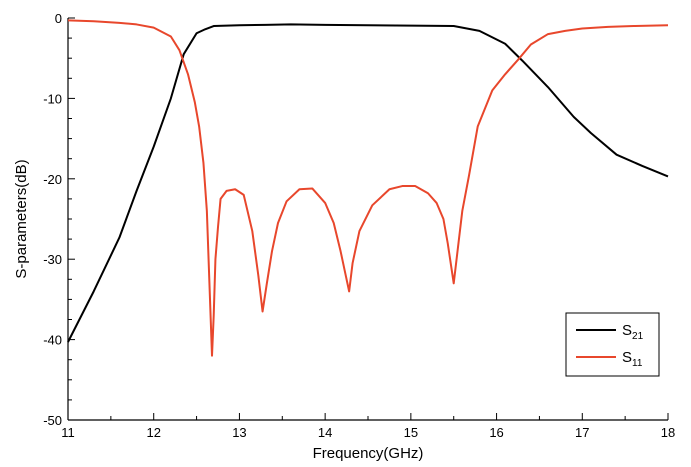 The width and height of the screenshot is (691, 467). Describe the element at coordinates (411, 432) in the screenshot. I see `x-tick-label: 15` at that location.